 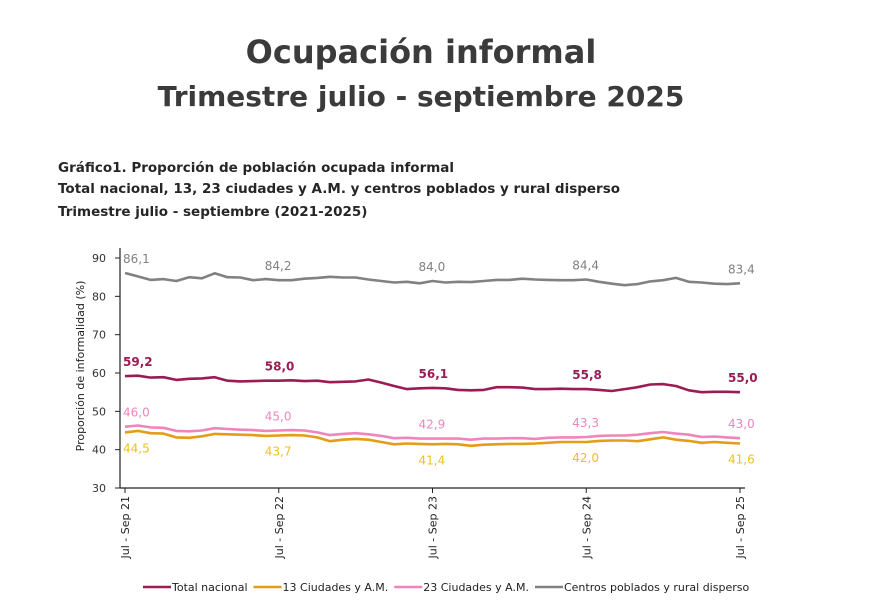 What do you see at coordinates (336, 587) in the screenshot?
I see `legend-label-1: 13 Ciudades y A.M.` at bounding box center [336, 587].